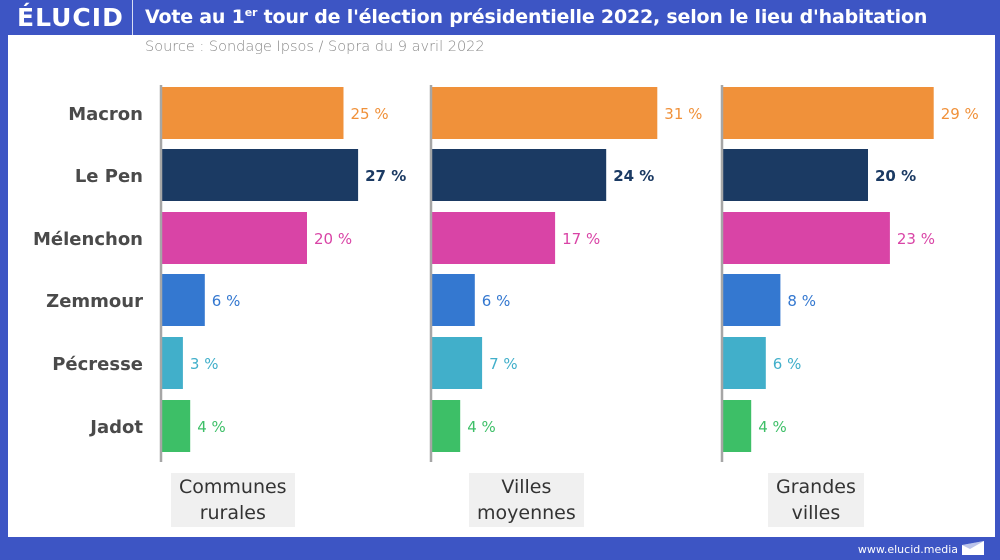  What do you see at coordinates (907, 549) in the screenshot?
I see `footer-url: www.elucid.media` at bounding box center [907, 549].